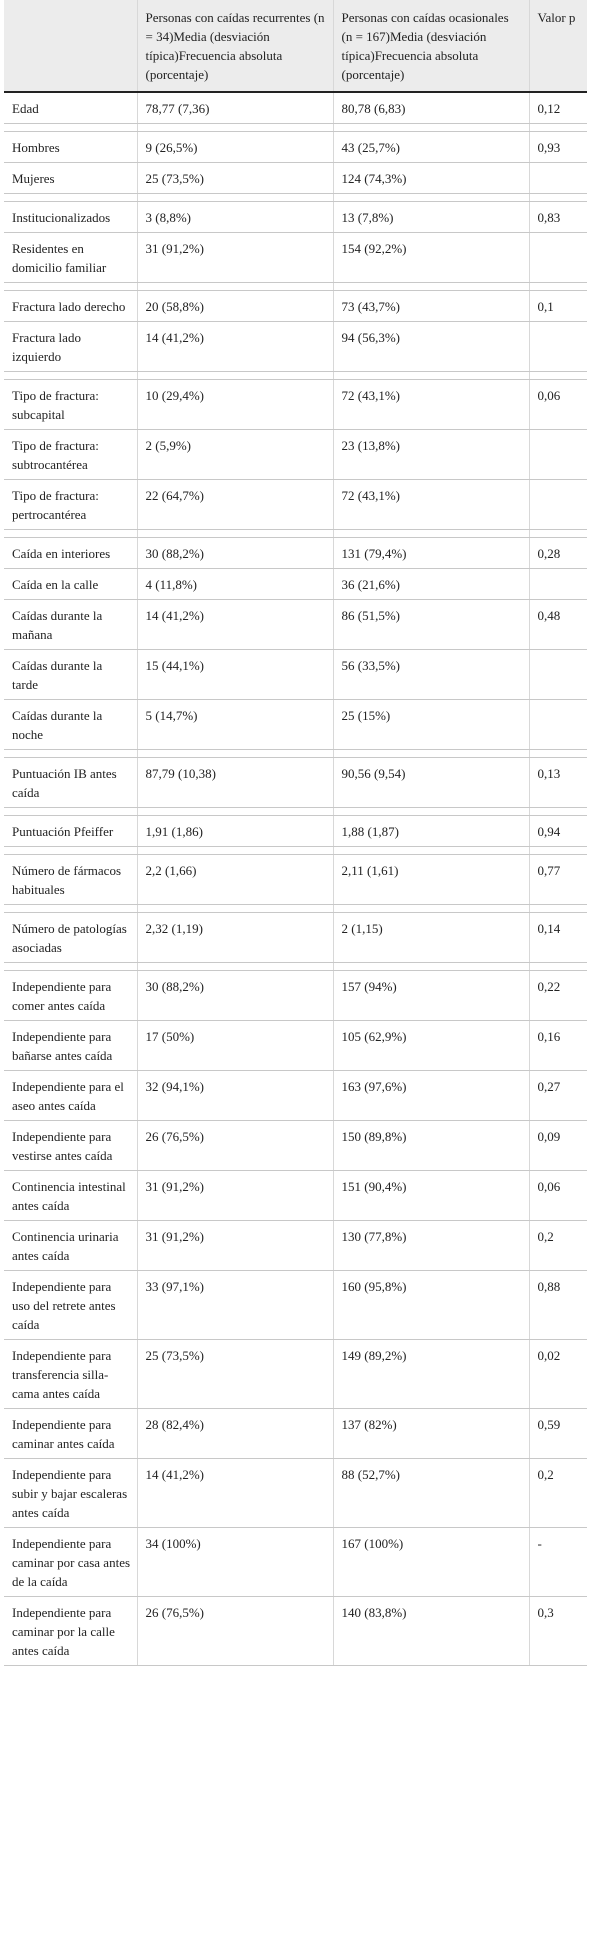  Describe the element at coordinates (70, 995) in the screenshot. I see `cell-variable: Independiente para comer antes caída` at that location.